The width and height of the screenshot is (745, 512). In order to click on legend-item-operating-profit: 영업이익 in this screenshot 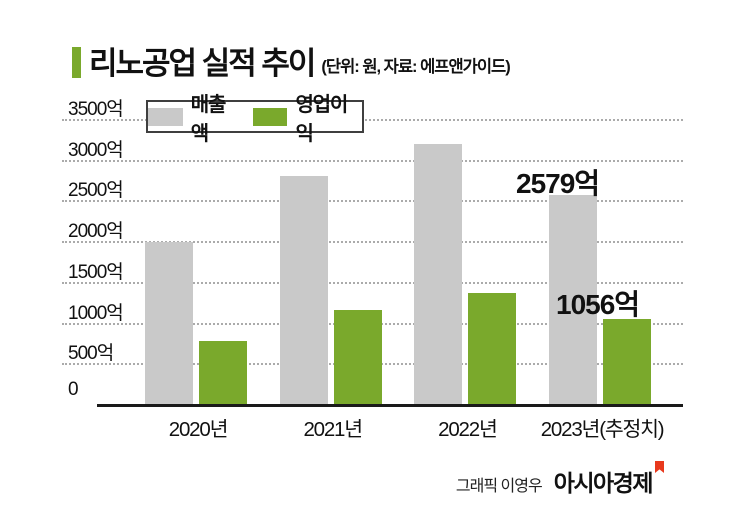, I will do `click(307, 117)`.